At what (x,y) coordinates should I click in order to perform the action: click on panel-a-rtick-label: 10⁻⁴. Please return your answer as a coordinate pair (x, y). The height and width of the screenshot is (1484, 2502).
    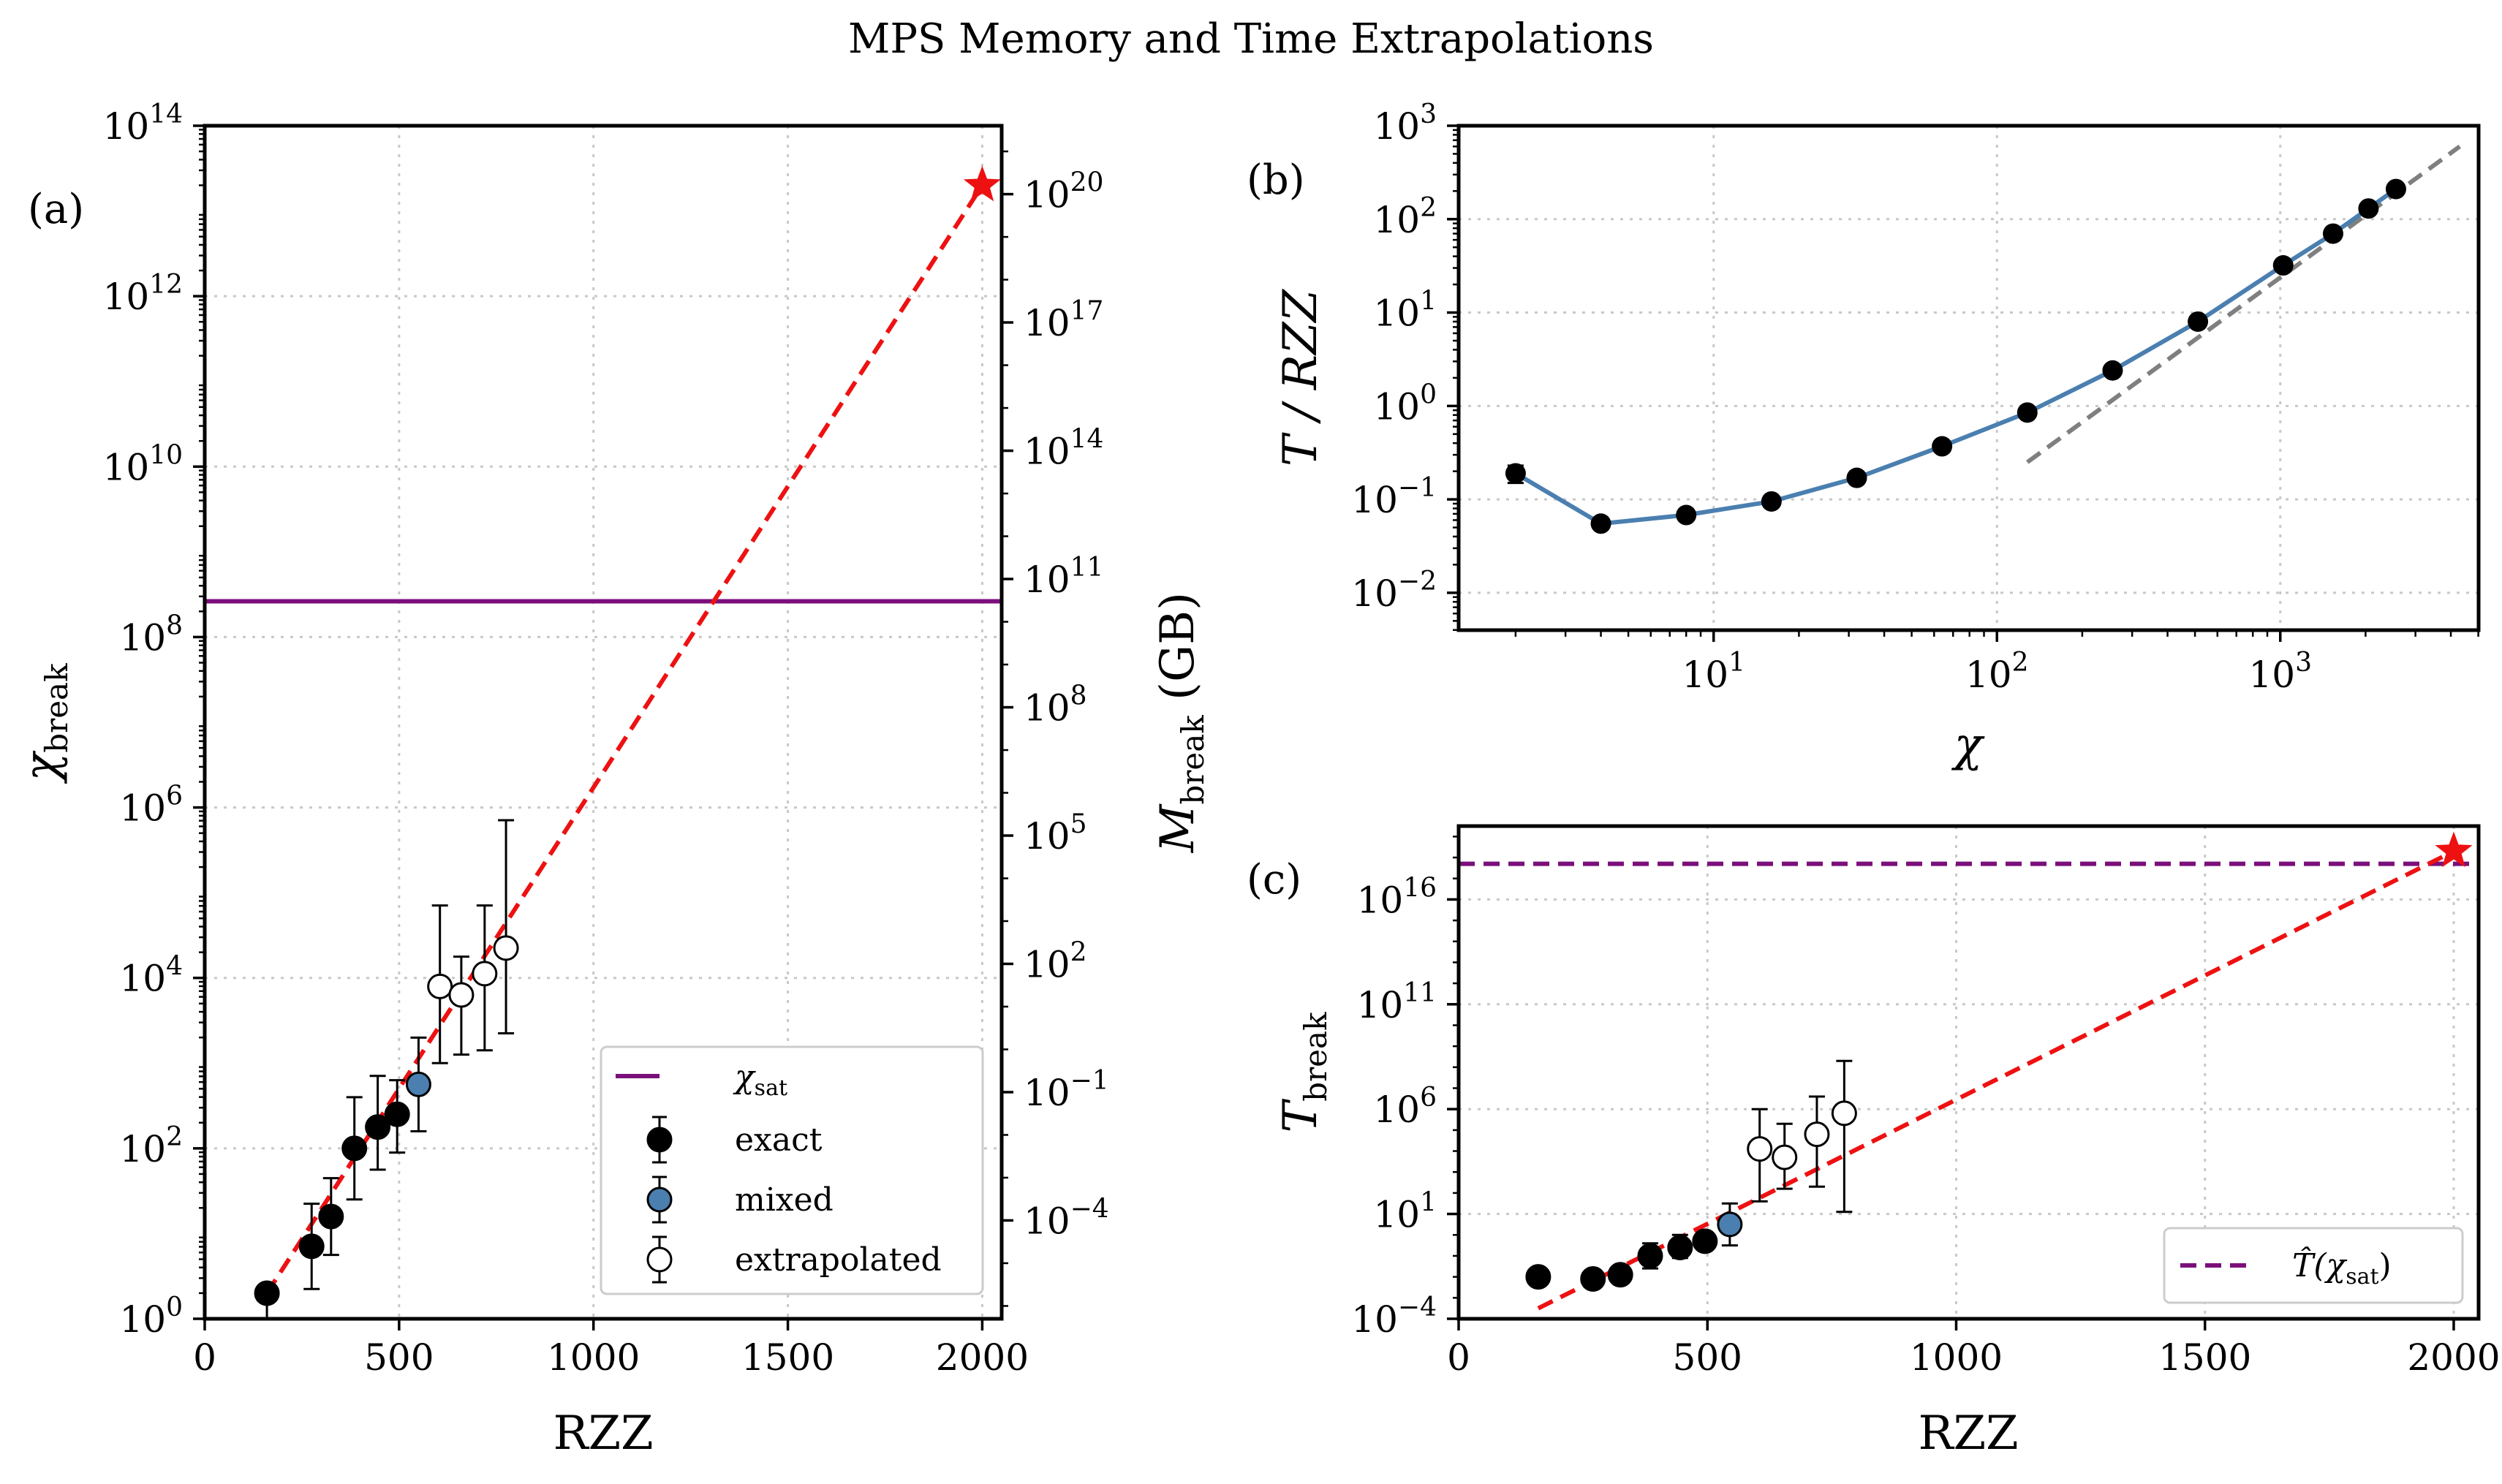
    Looking at the image, I should click on (1066, 1218).